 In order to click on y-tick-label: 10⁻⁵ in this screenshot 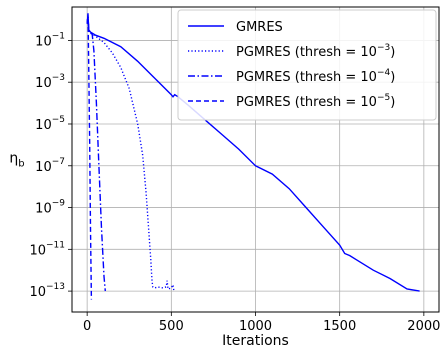, I will do `click(50, 124)`.